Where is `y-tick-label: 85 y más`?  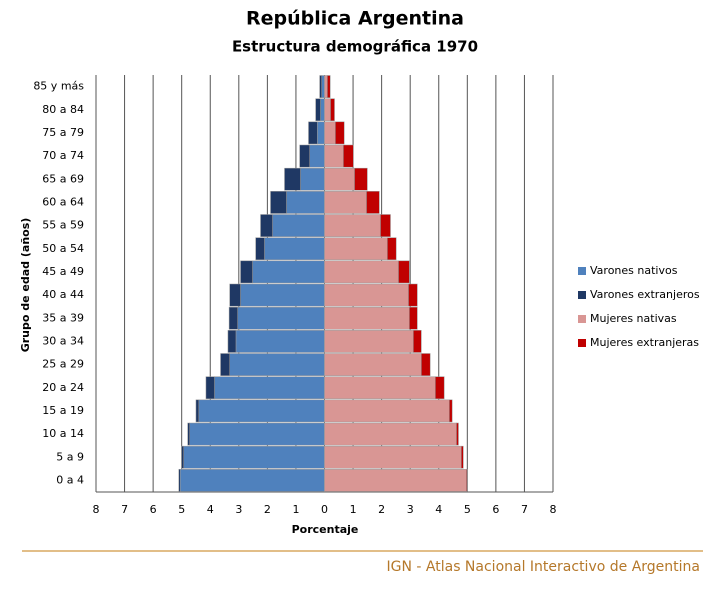 y-tick-label: 85 y más is located at coordinates (58, 86).